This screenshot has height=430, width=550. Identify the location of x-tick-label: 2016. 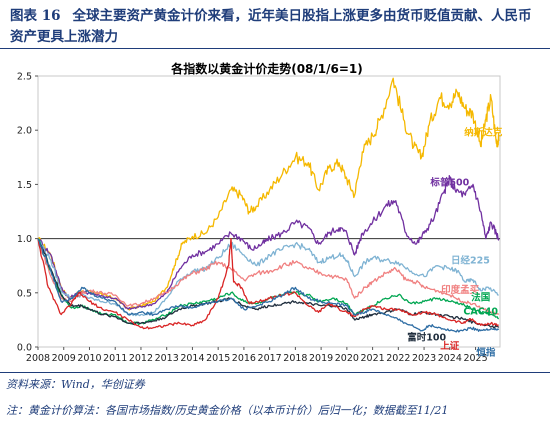
(244, 358).